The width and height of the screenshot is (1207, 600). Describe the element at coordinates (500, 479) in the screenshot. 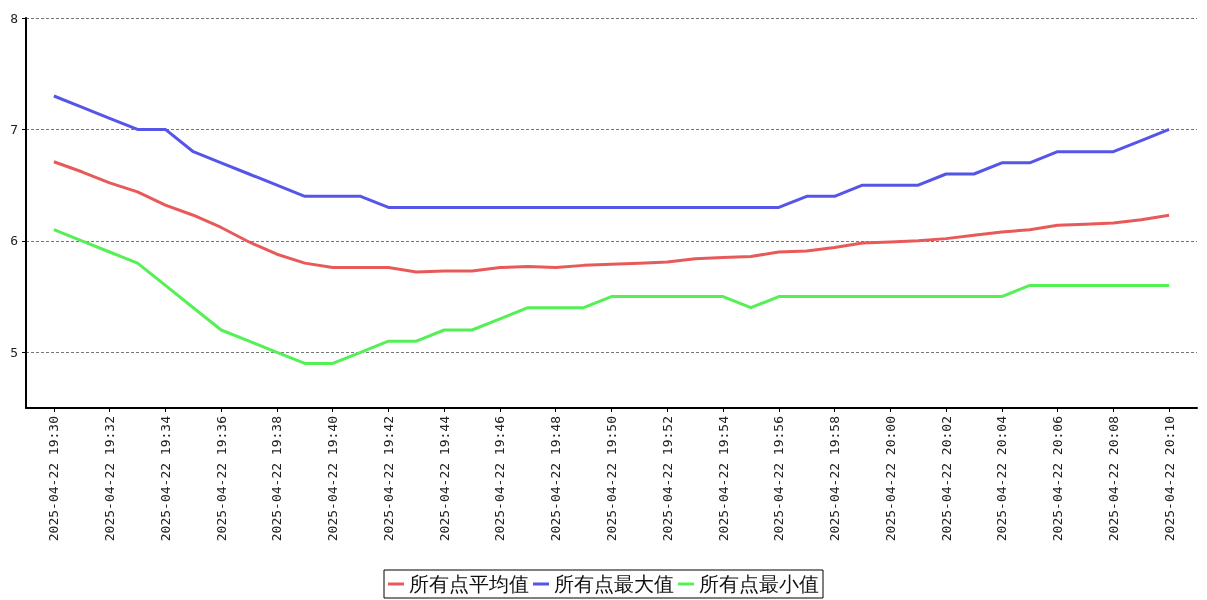

I see `x-tick-label: 2025-04-22 19:46` at that location.